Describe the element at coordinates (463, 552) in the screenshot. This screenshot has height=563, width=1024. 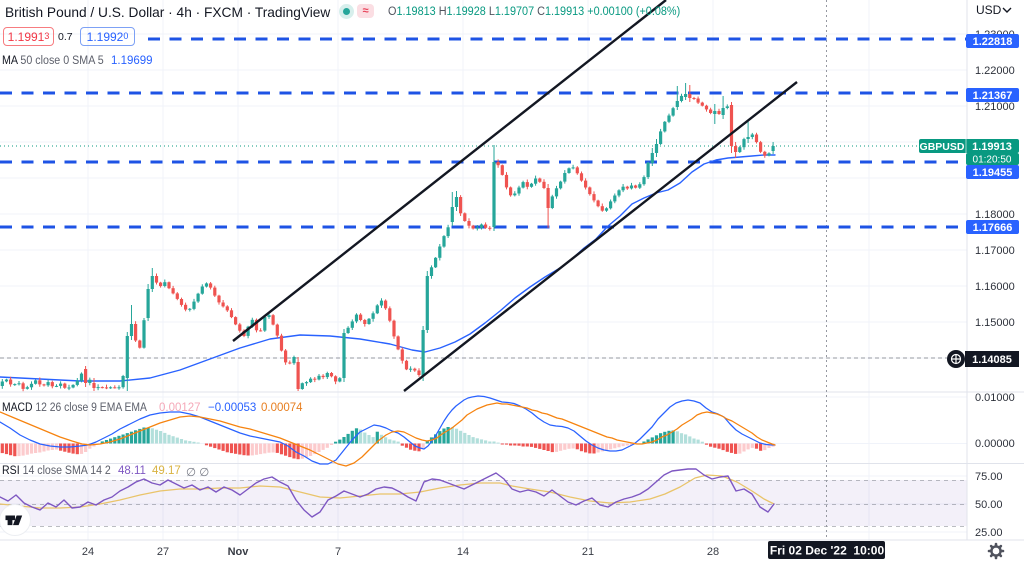
I see `svg-text: 14` at that location.